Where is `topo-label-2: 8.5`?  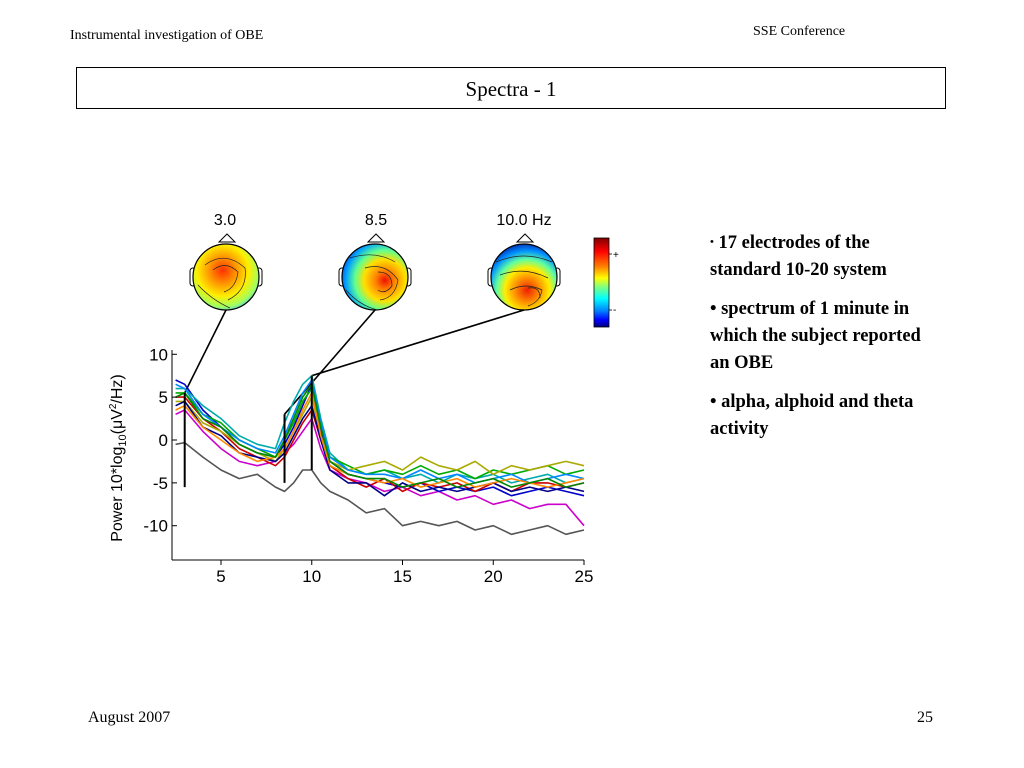
topo-label-2: 8.5 is located at coordinates (376, 220).